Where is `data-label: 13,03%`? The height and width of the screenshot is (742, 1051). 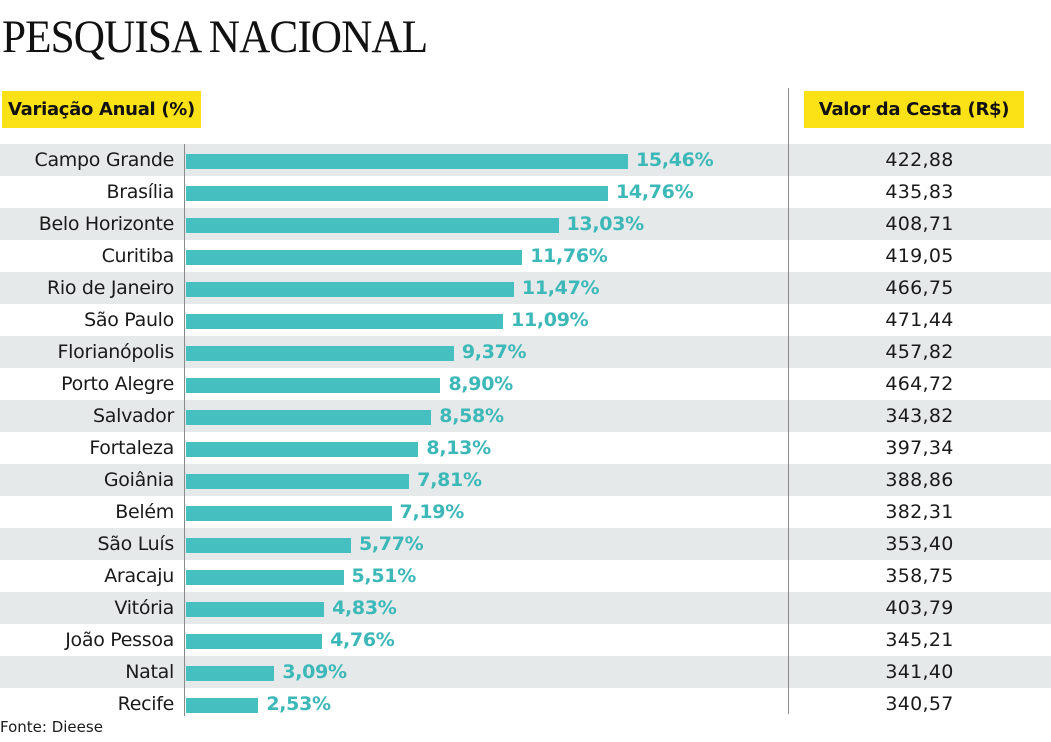 data-label: 13,03% is located at coordinates (605, 224).